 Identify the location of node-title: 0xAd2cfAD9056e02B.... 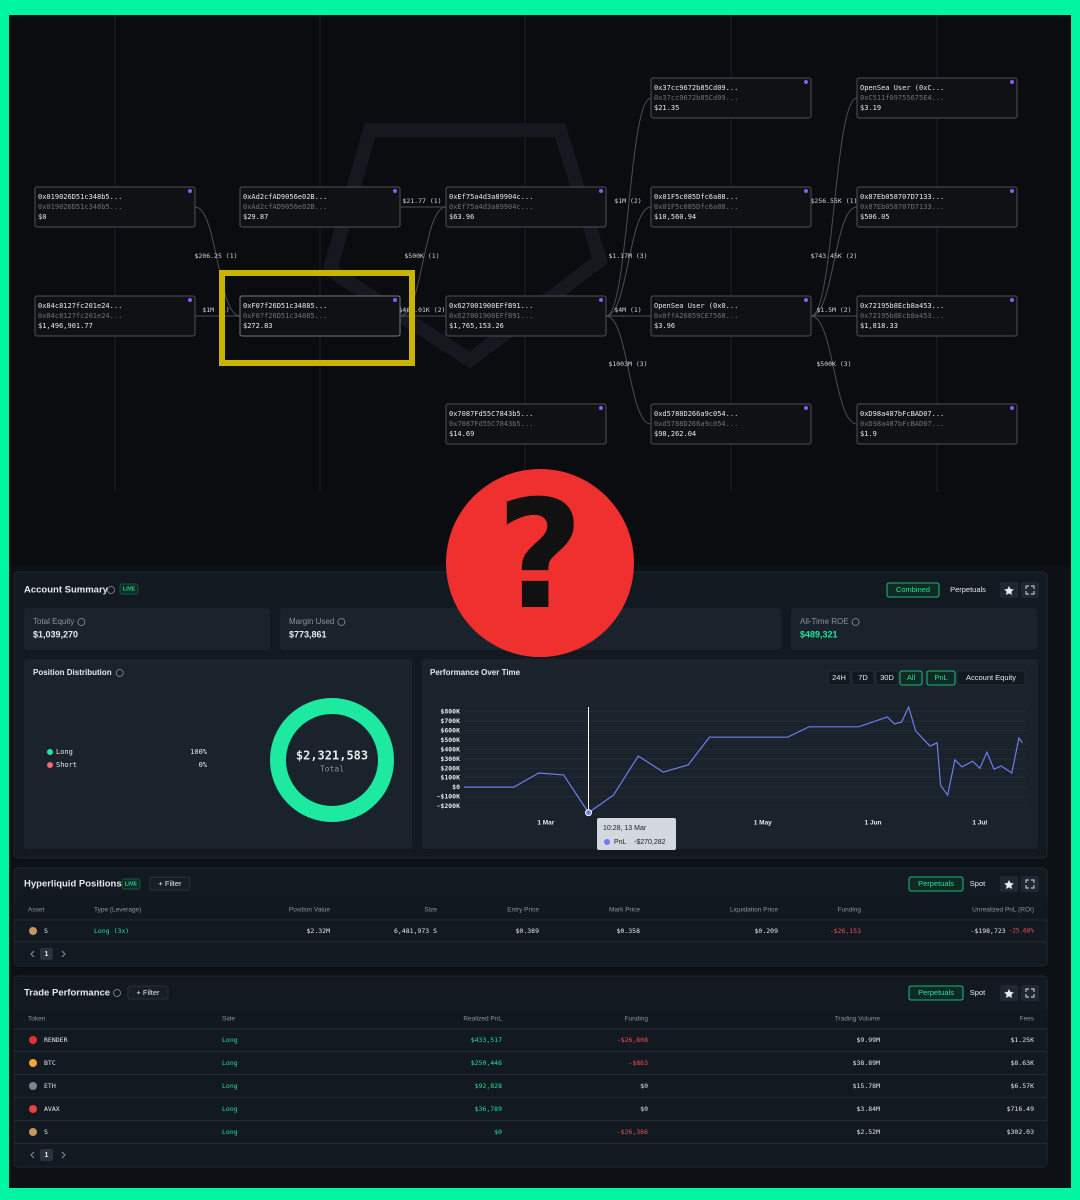
(285, 197).